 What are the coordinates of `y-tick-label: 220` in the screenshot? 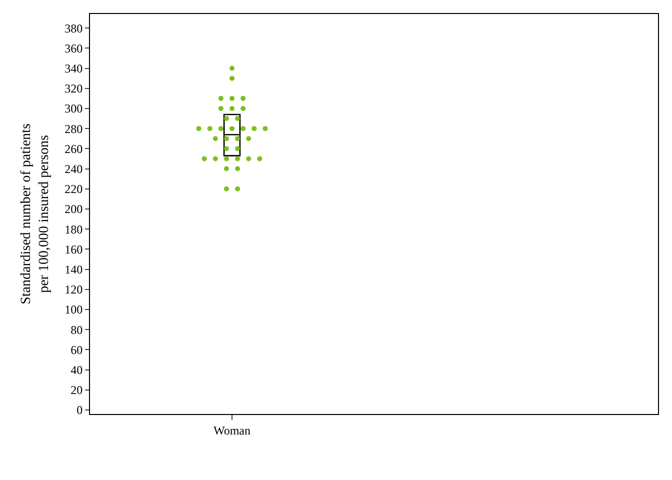 It's located at (73, 189).